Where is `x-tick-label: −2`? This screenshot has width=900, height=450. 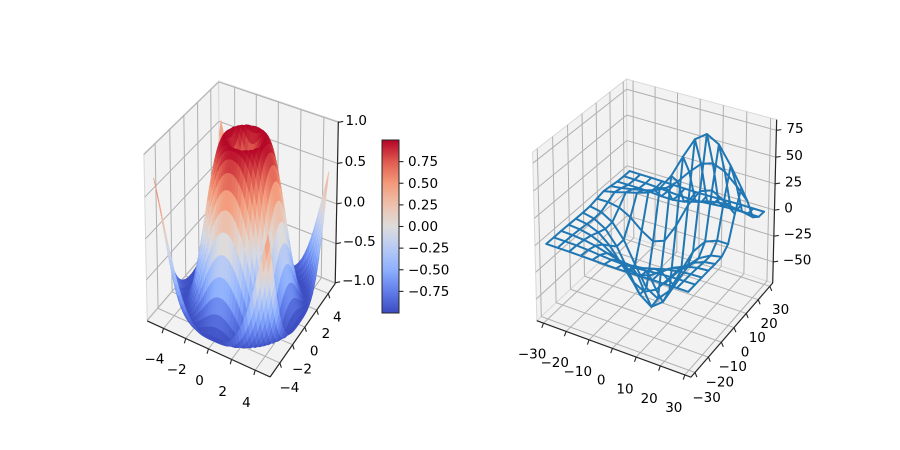
x-tick-label: −2 is located at coordinates (177, 370).